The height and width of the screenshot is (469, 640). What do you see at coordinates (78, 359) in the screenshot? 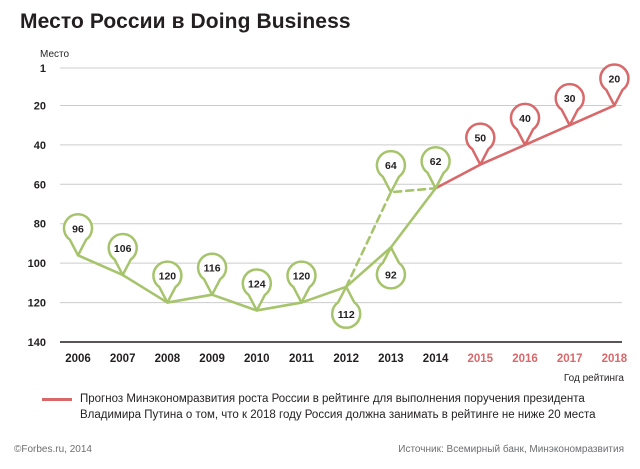
I see `x-tick-label: 2006` at bounding box center [78, 359].